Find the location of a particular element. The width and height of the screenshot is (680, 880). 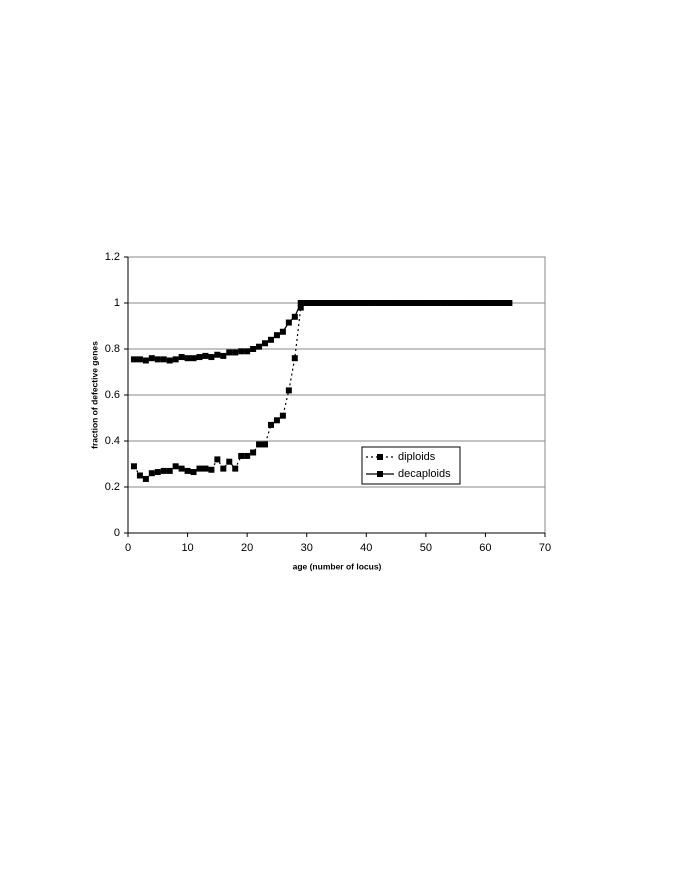

x-tick-label: 0 is located at coordinates (128, 548).